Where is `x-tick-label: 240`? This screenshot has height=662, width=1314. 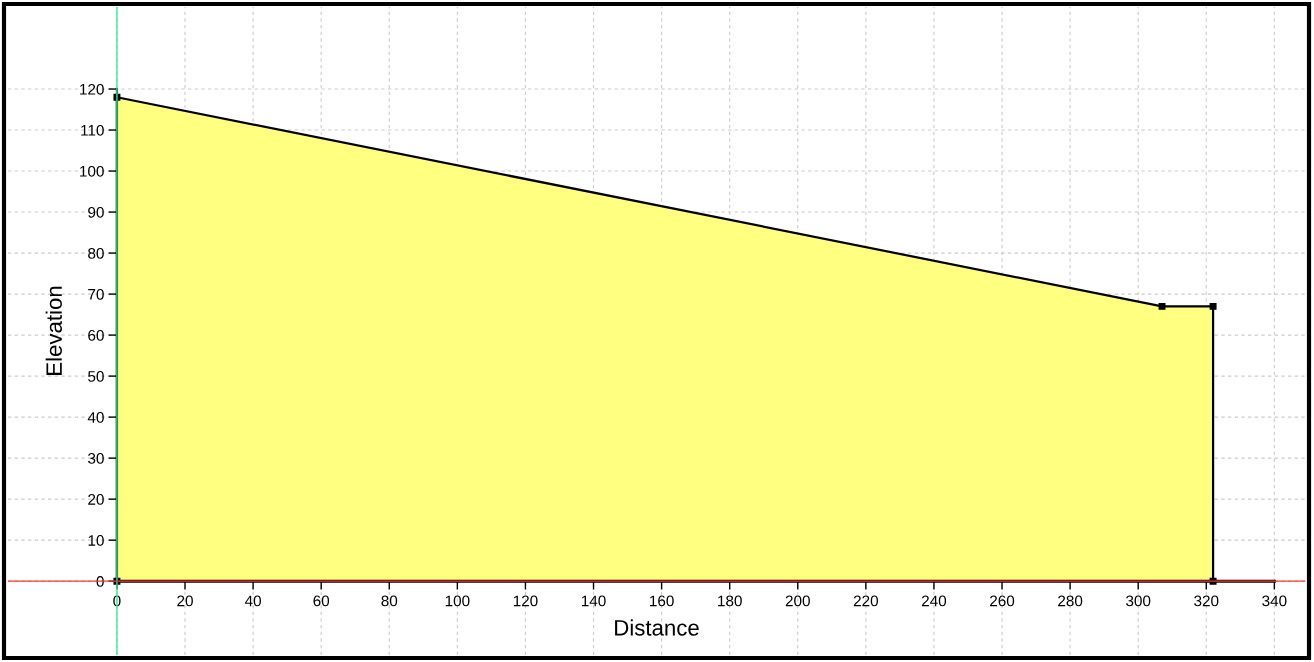
x-tick-label: 240 is located at coordinates (934, 601).